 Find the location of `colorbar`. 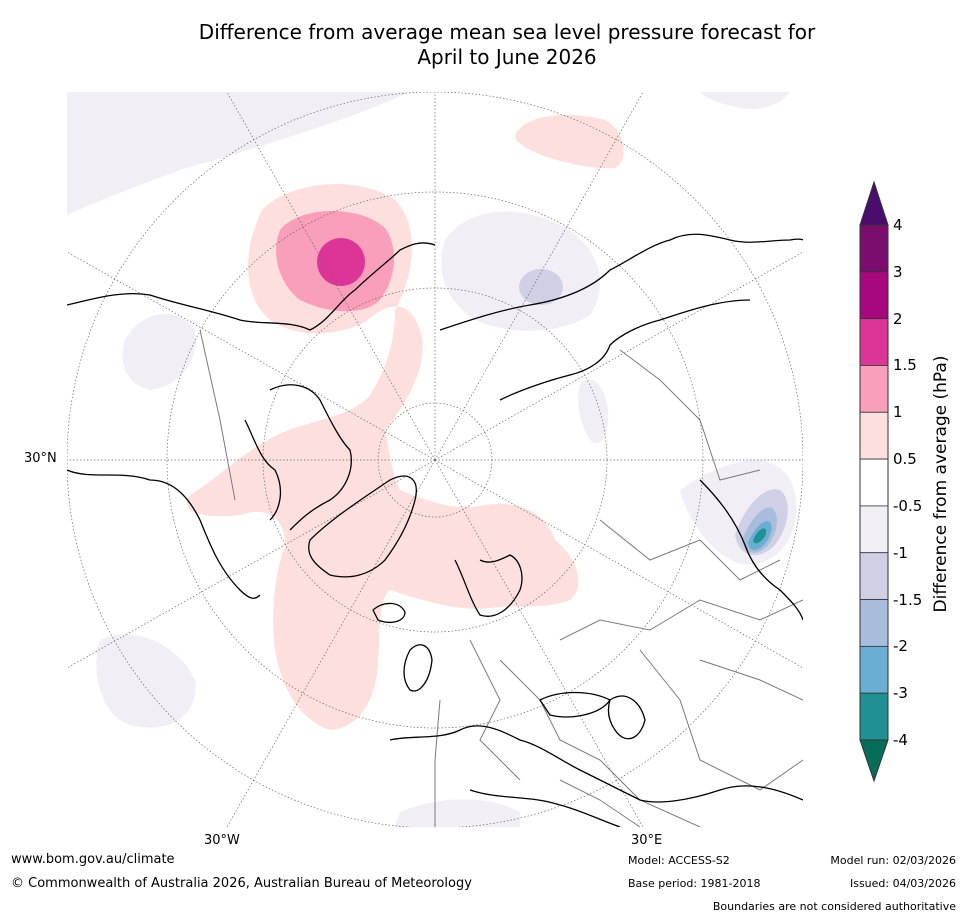

colorbar is located at coordinates (874, 481).